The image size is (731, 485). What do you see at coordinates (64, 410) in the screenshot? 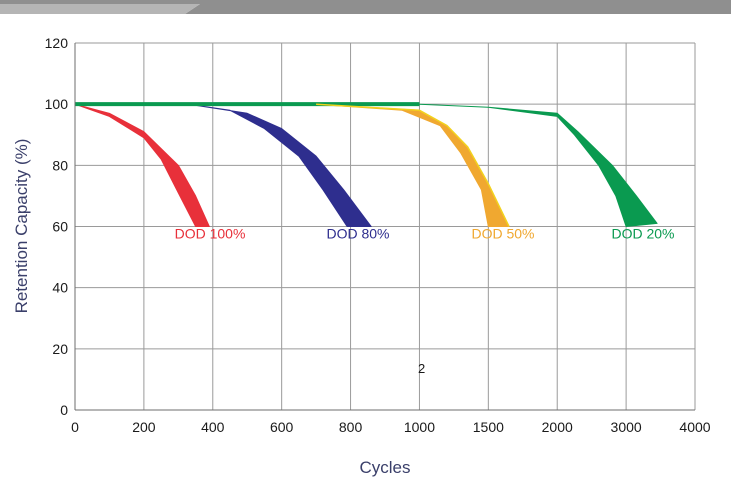
I see `y-tick-label: 0` at bounding box center [64, 410].